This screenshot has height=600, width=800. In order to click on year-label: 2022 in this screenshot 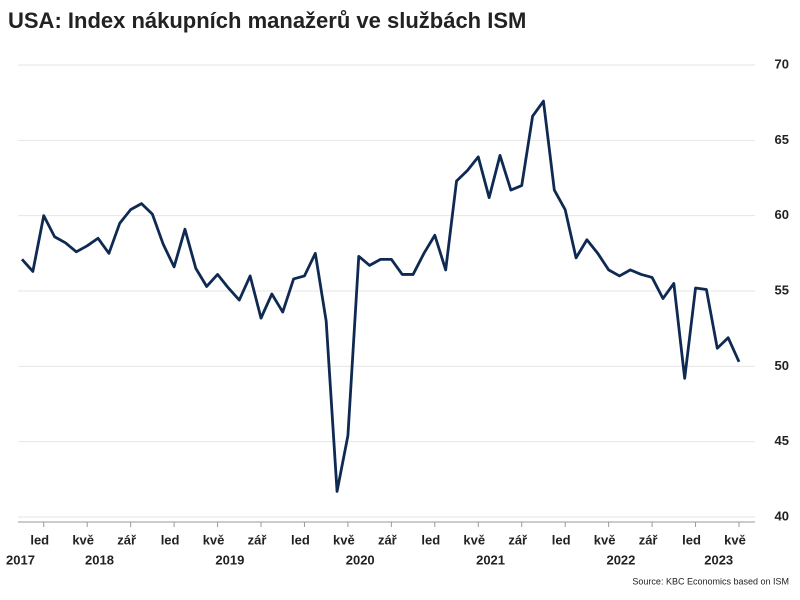, I will do `click(620, 559)`.